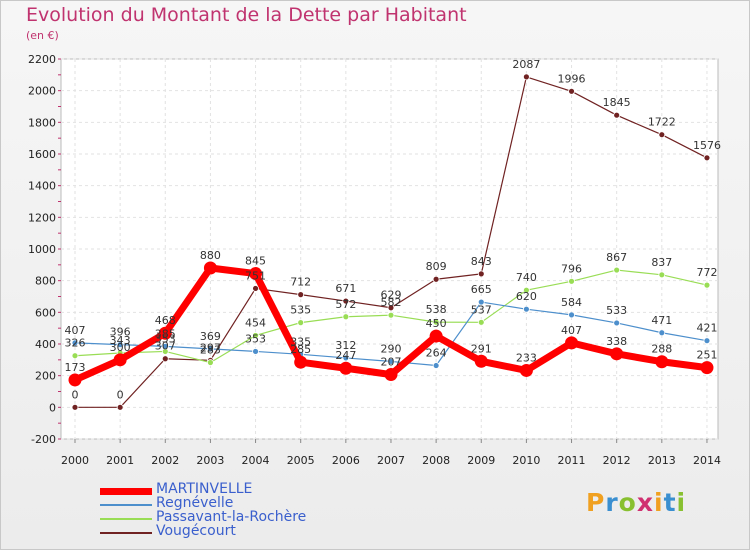 The width and height of the screenshot is (750, 550). Describe the element at coordinates (42, 59) in the screenshot. I see `y-tick-label: 2200` at that location.